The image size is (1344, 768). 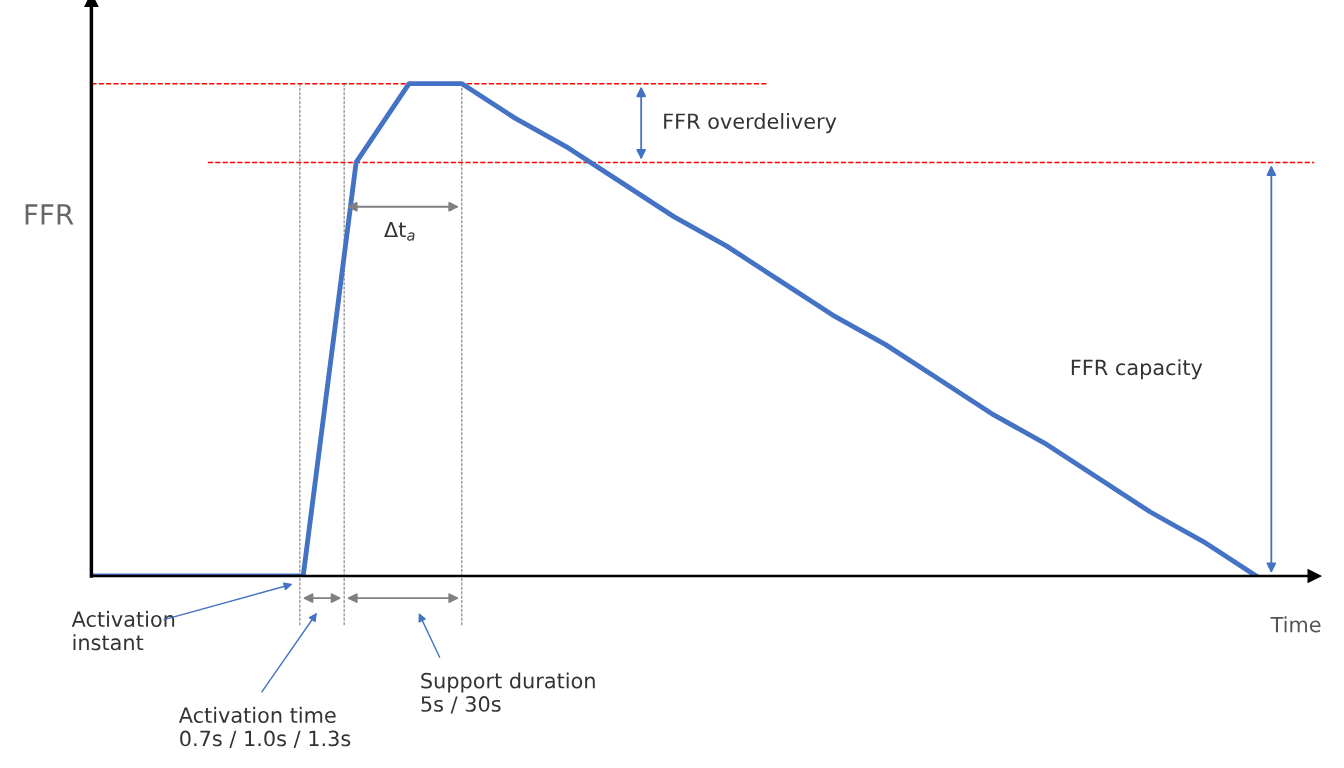 I want to click on annotation: Δt$_{a}$, so click(x=399, y=231).